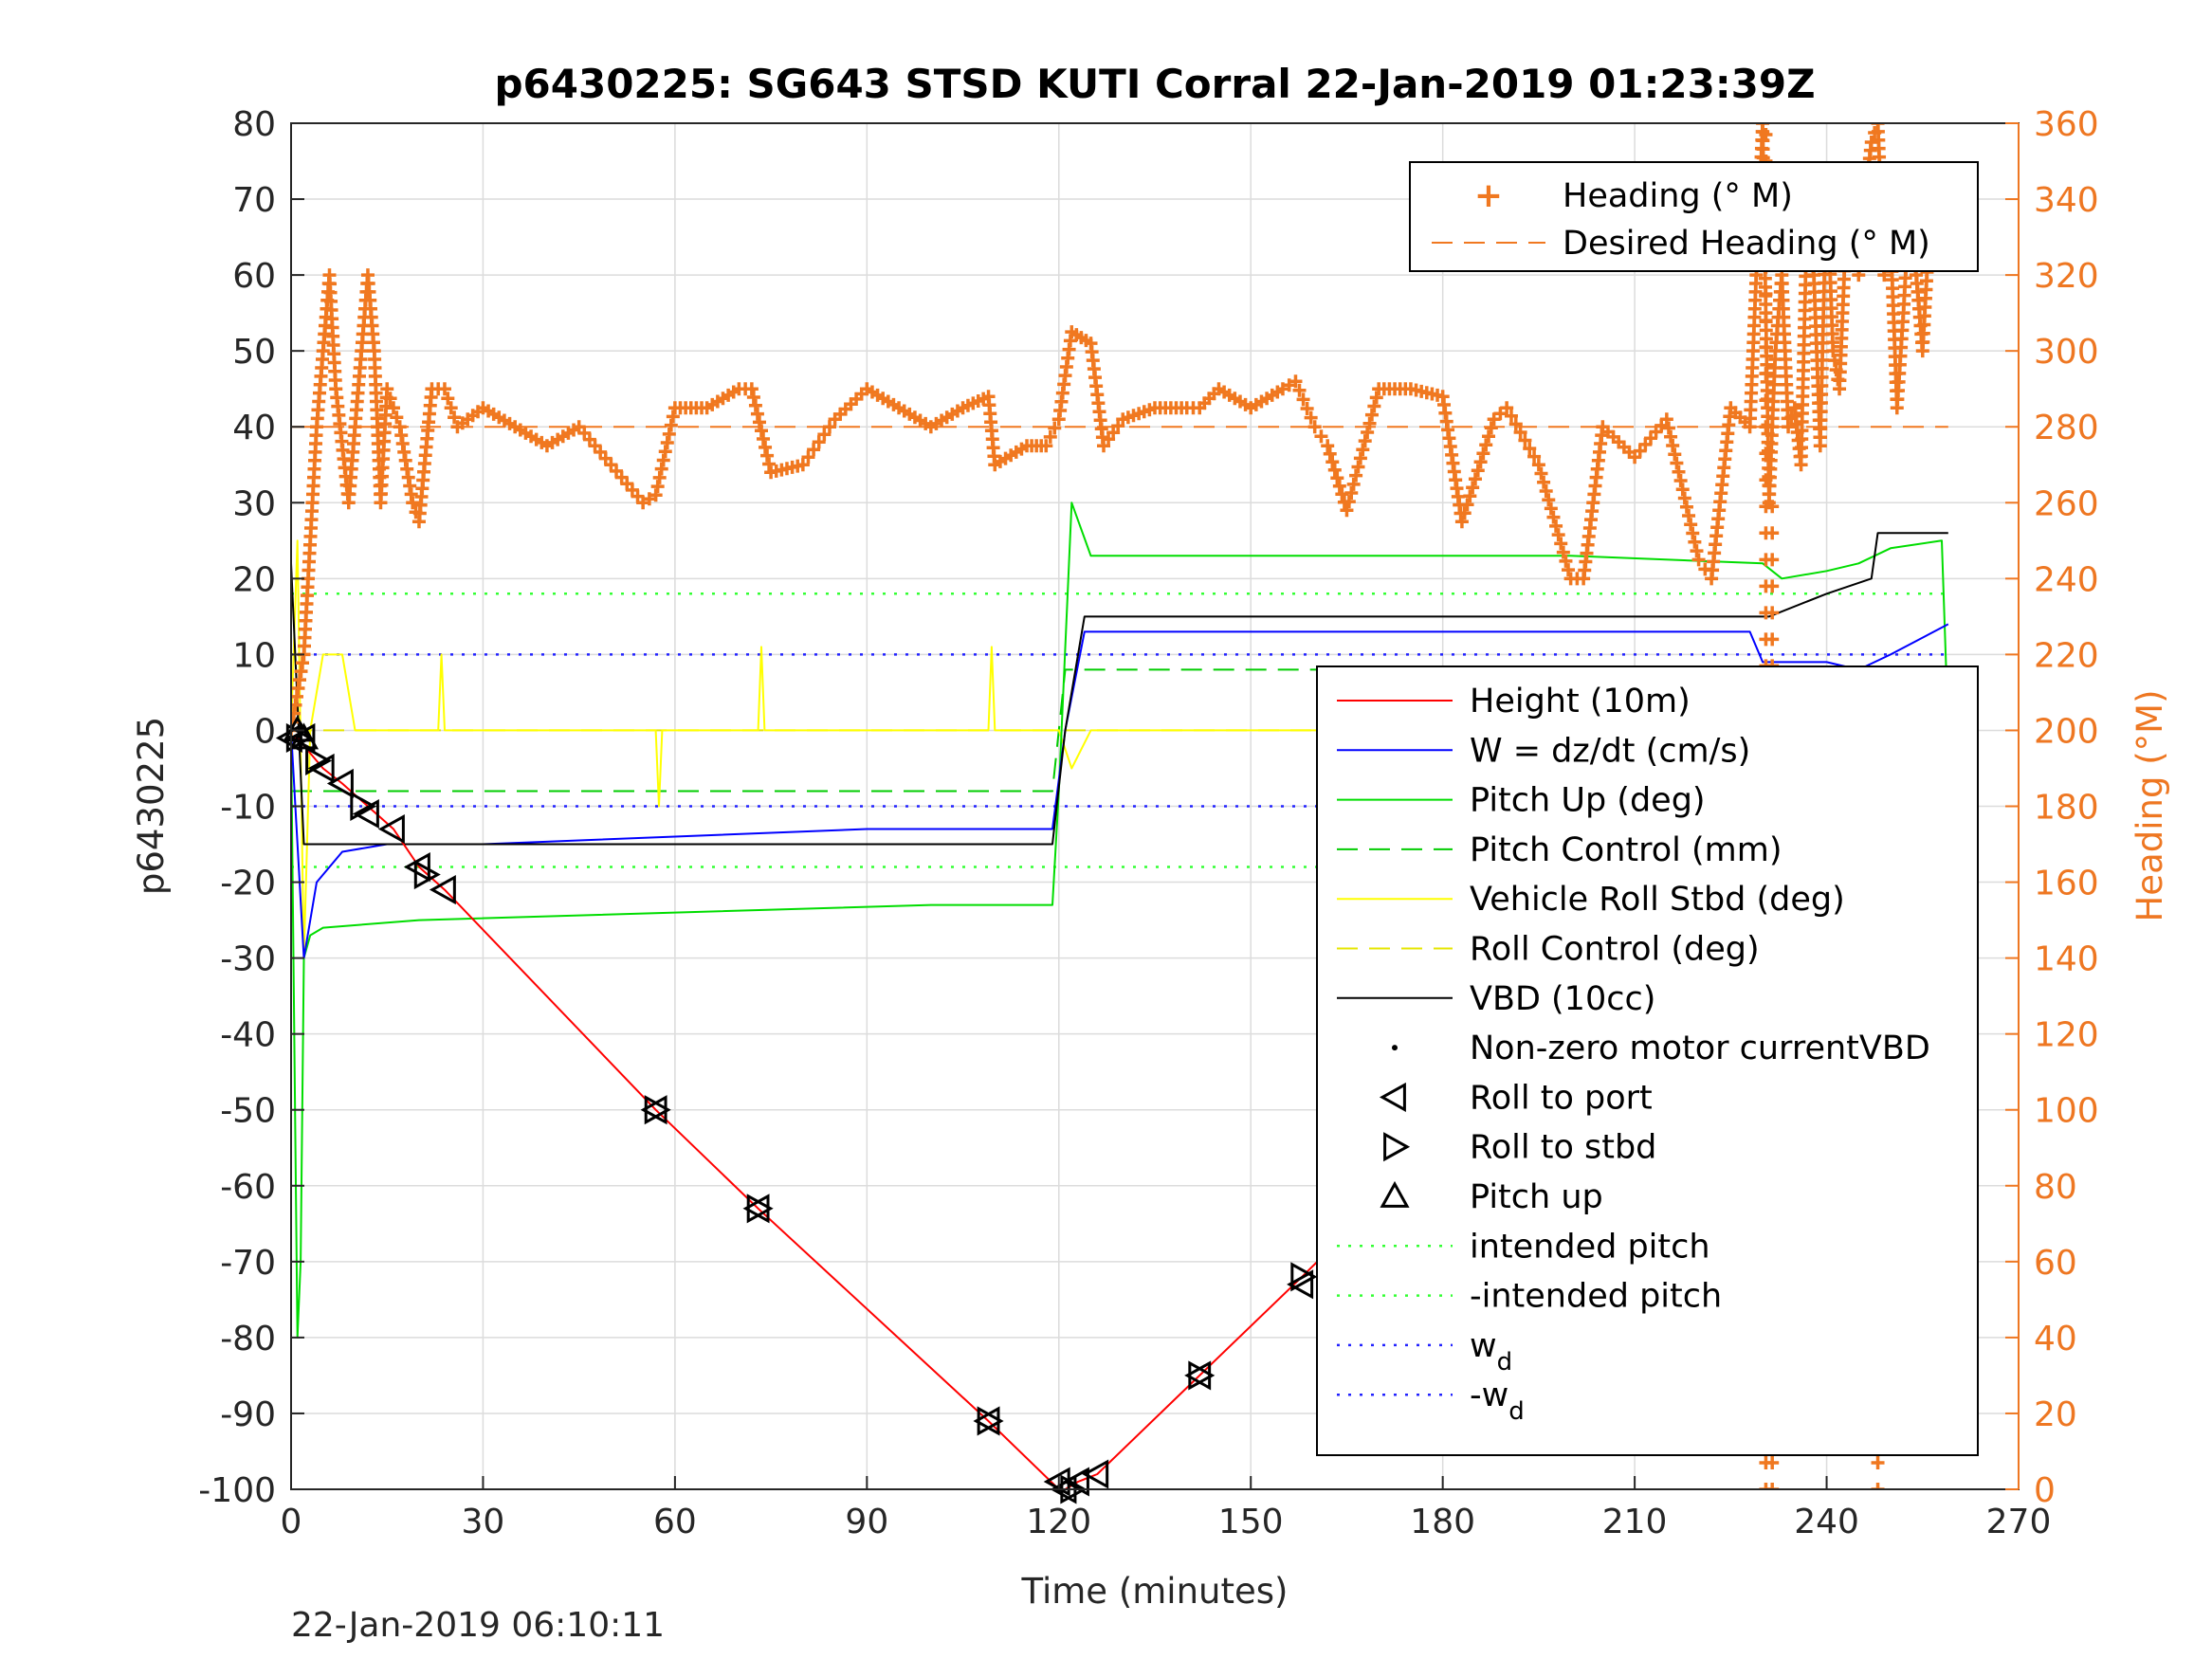 The image size is (2212, 1659). Describe the element at coordinates (2055, 1187) in the screenshot. I see `y-right-tick-label: 80` at that location.